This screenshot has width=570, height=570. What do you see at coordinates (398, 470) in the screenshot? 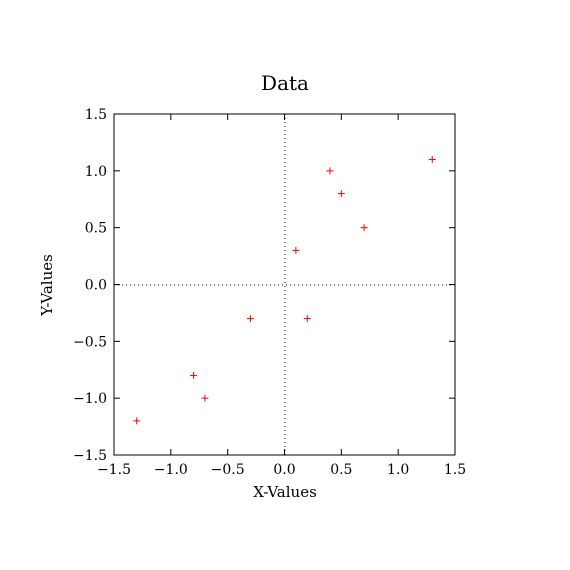
I see `x-tick-label: 1.0` at bounding box center [398, 470].